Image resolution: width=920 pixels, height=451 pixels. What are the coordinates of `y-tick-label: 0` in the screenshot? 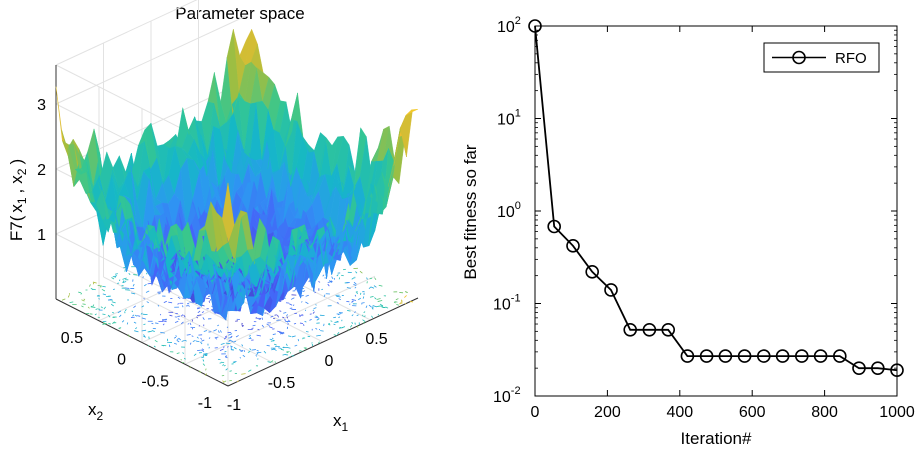 It's located at (121, 360).